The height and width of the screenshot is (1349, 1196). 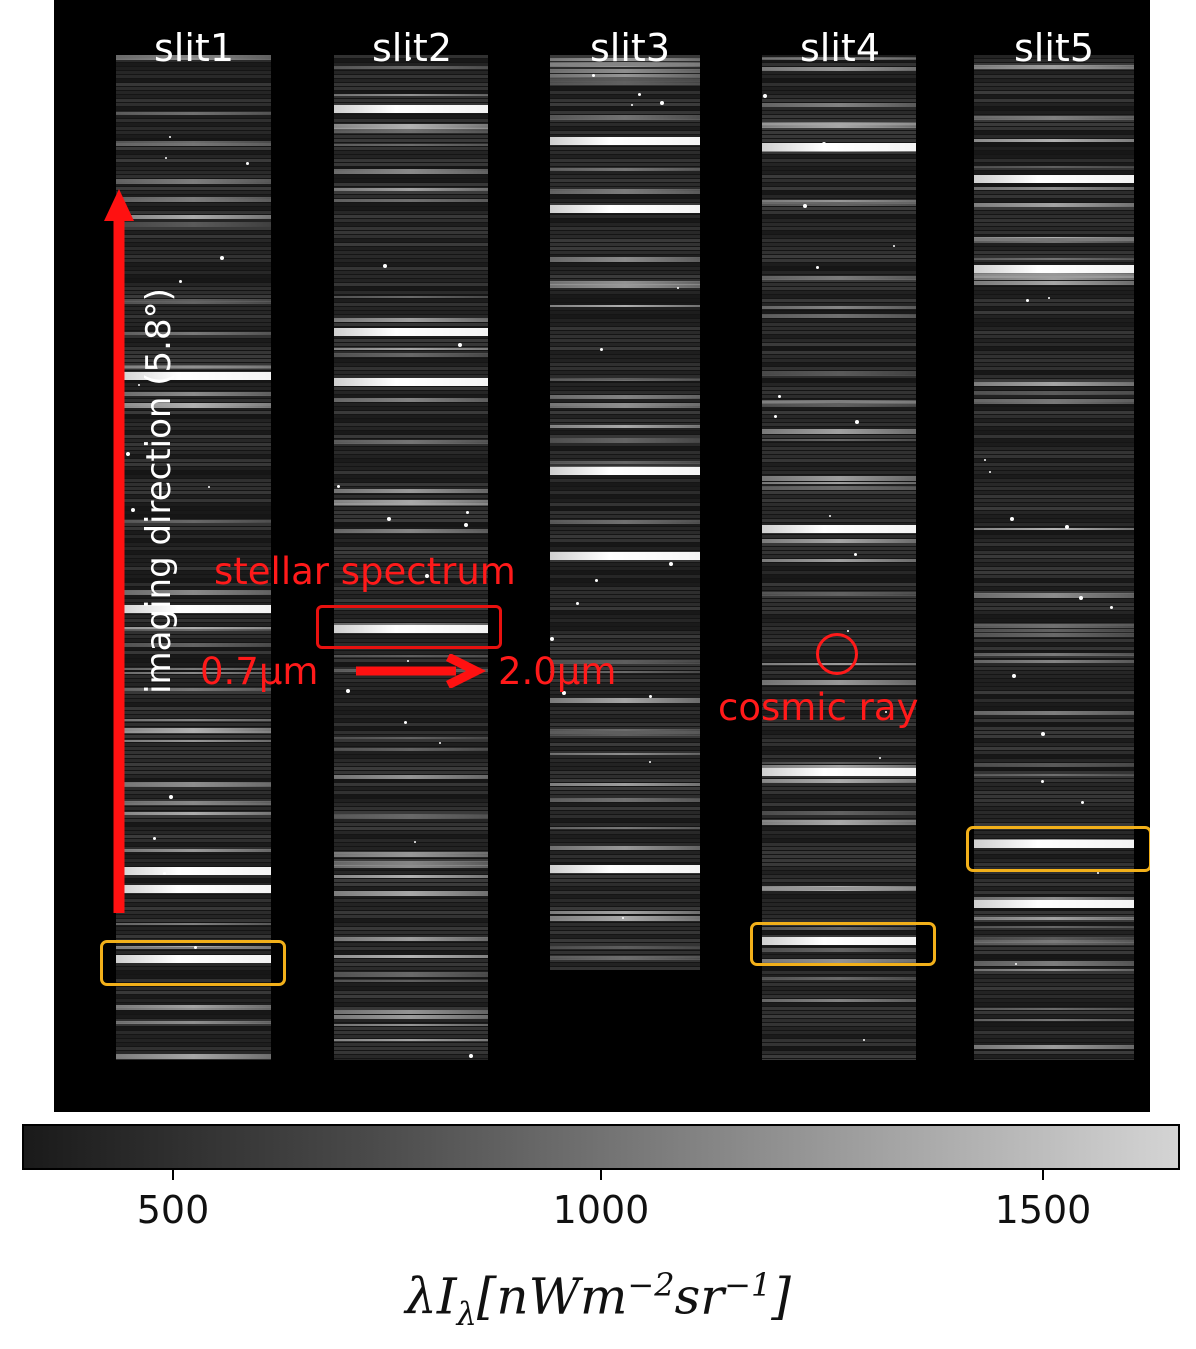 I want to click on cb-bracket-open: [, so click(x=486, y=1296).